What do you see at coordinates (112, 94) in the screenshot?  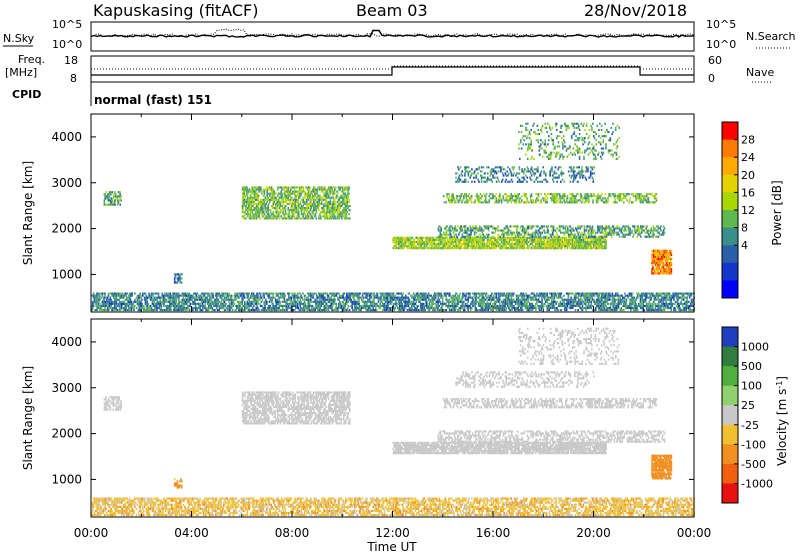 I see `cpid-panel: CPID normal (fast) 151` at bounding box center [112, 94].